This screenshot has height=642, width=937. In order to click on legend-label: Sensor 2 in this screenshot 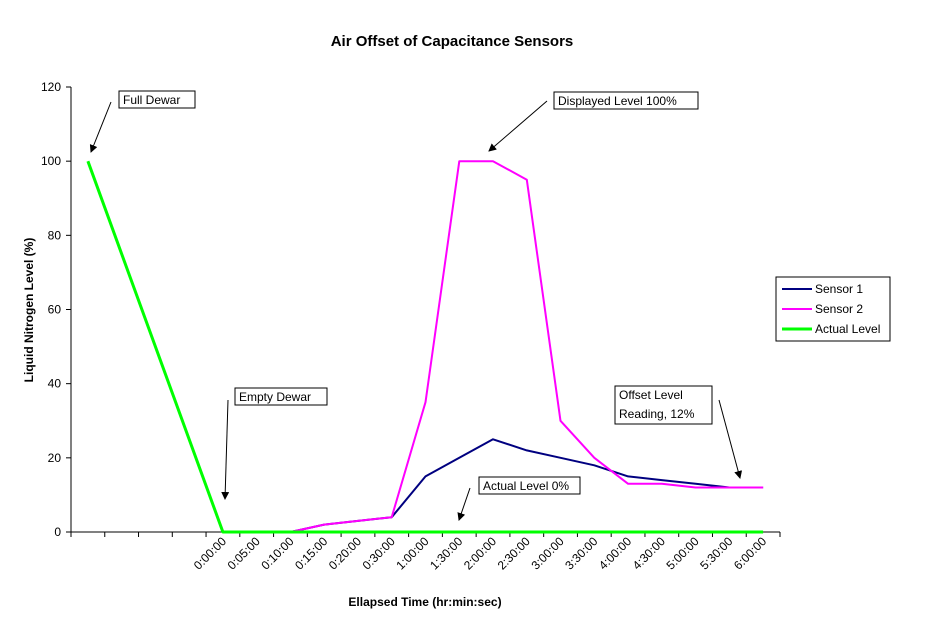, I will do `click(839, 309)`.